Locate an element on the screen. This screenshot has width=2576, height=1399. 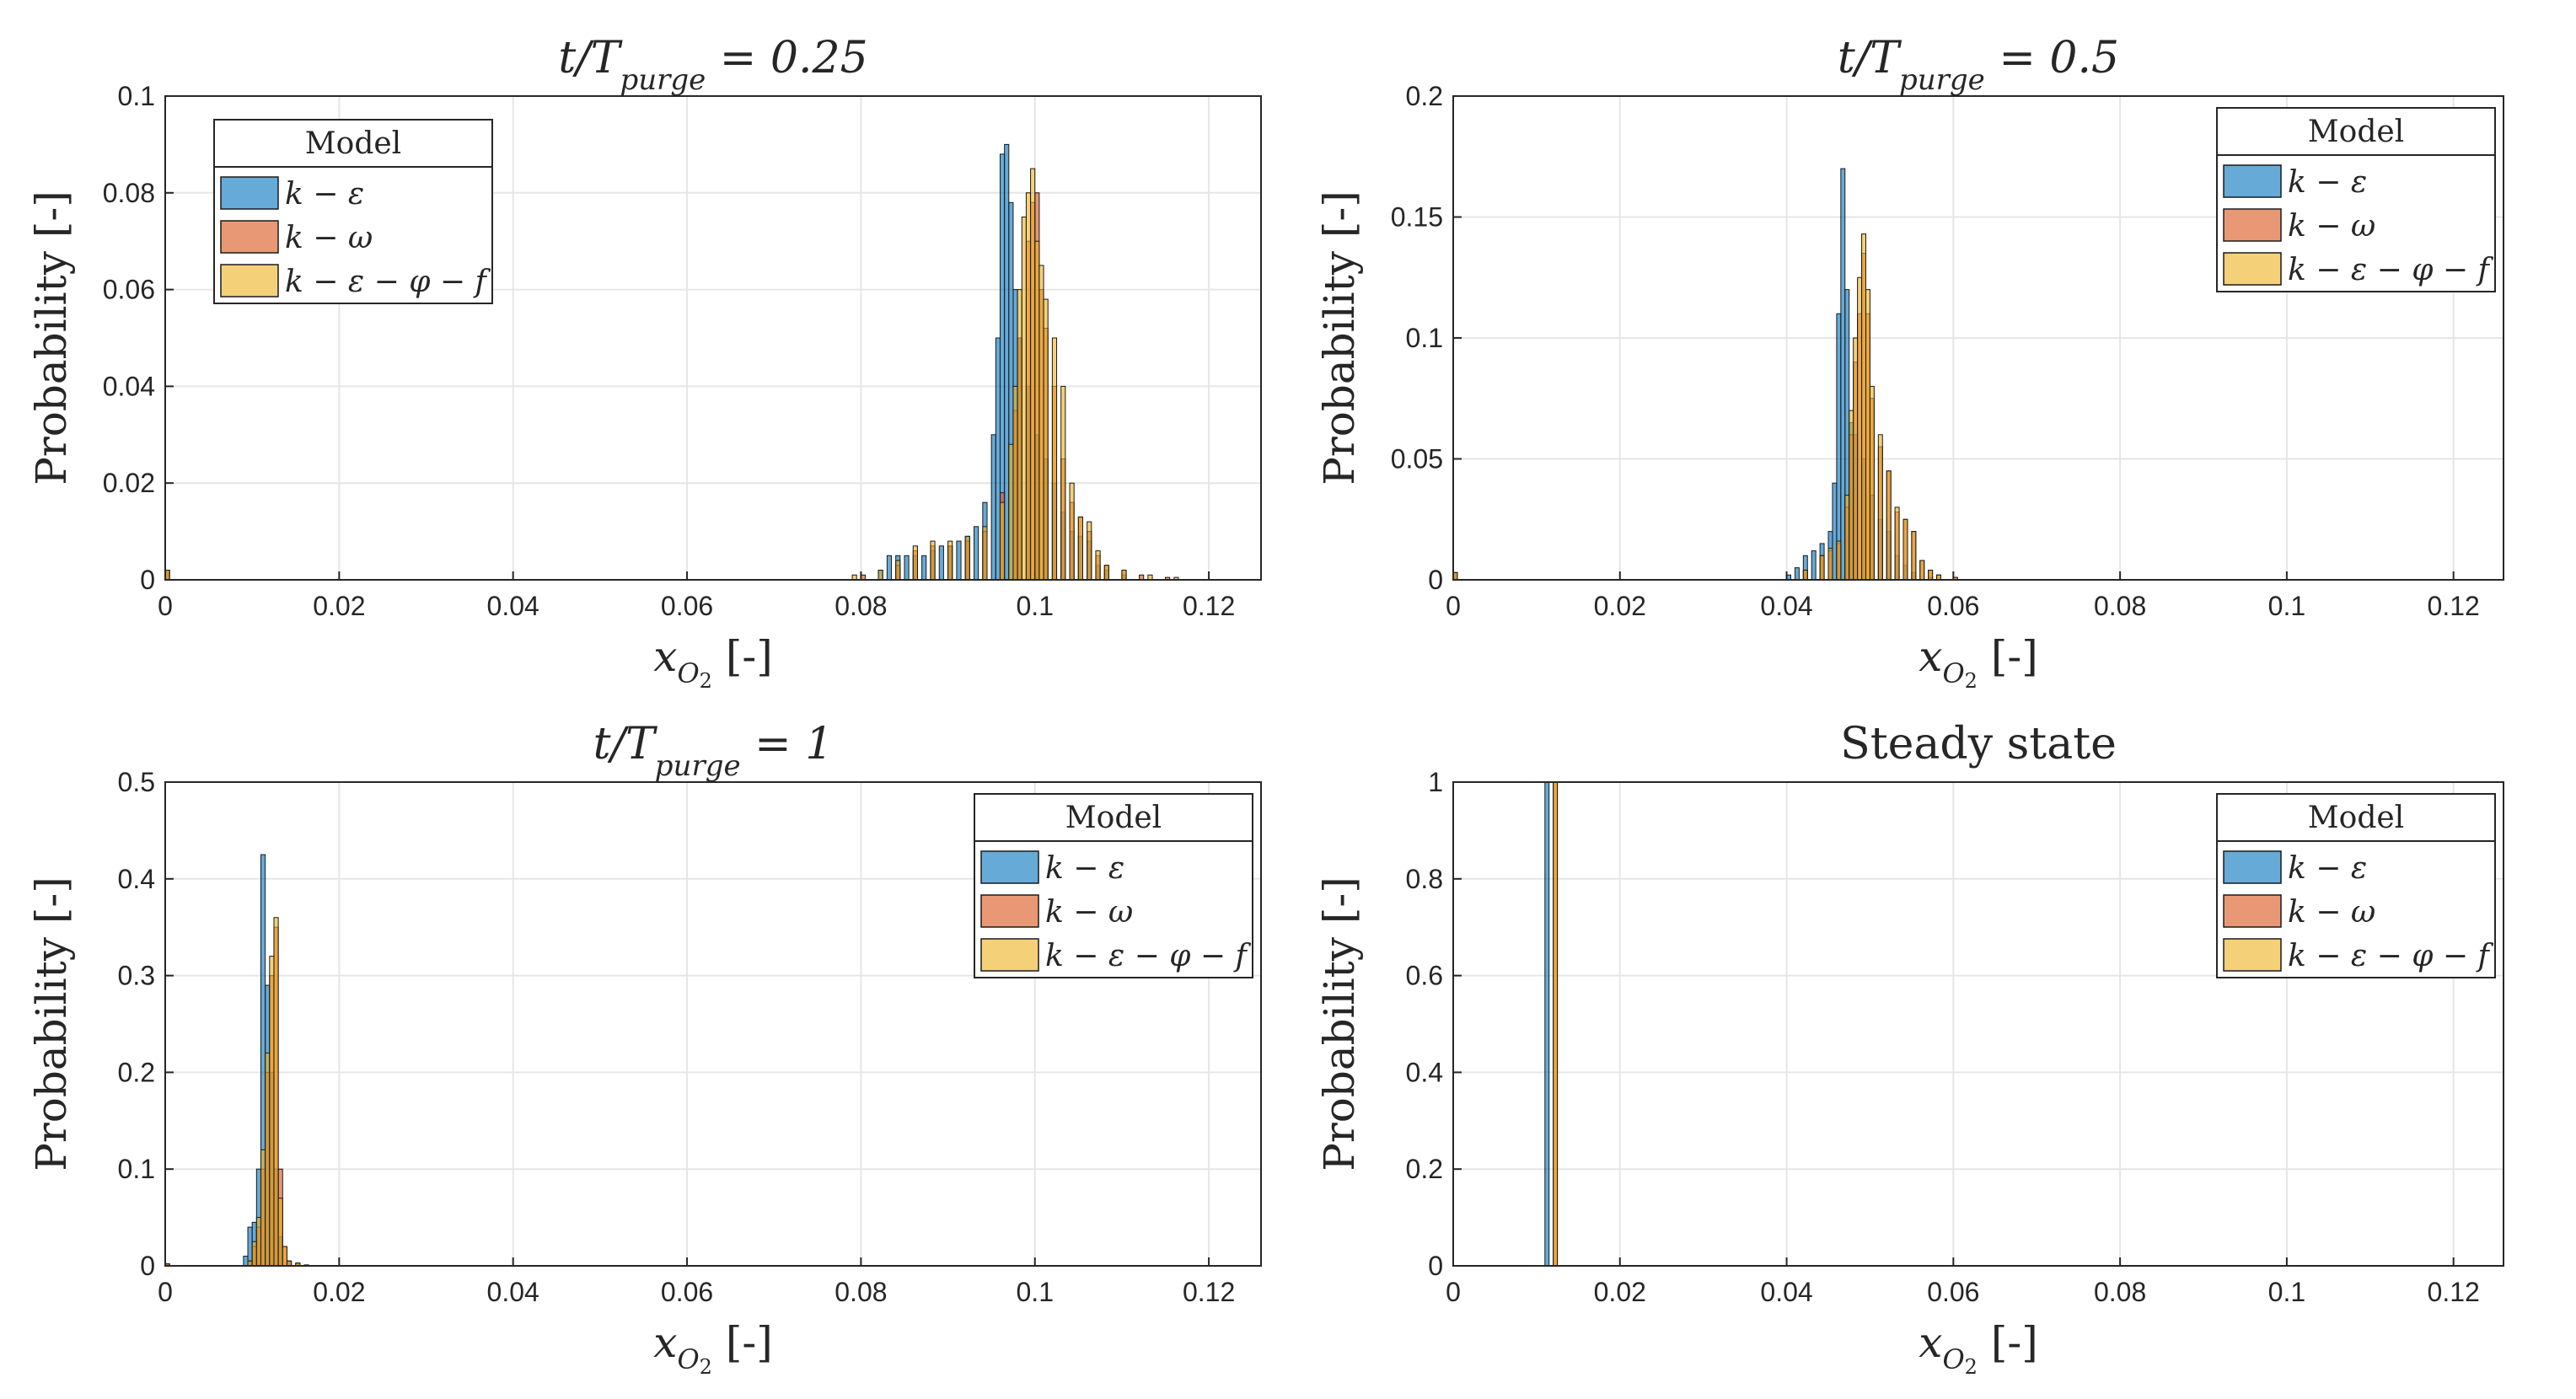
y-tick-label: 0.3 is located at coordinates (136, 976).